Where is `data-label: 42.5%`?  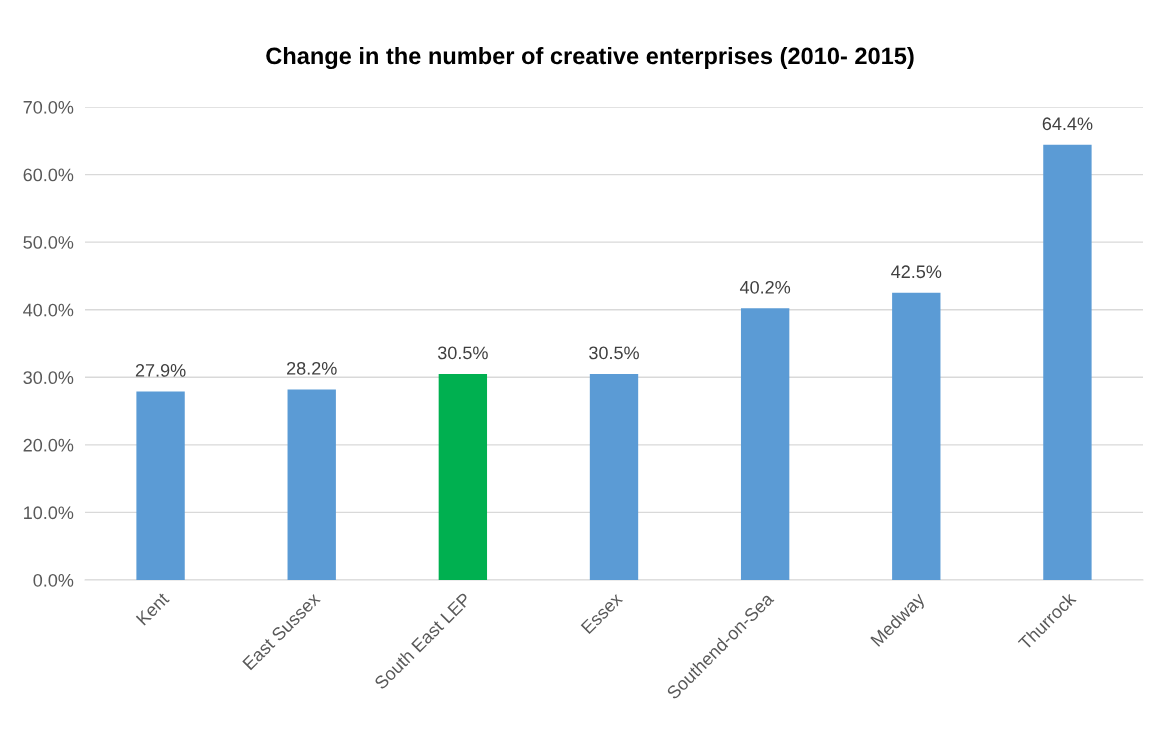 data-label: 42.5% is located at coordinates (916, 272).